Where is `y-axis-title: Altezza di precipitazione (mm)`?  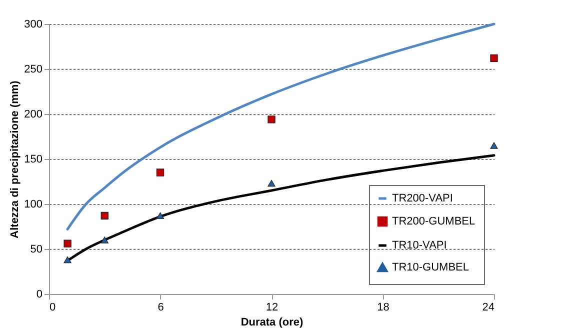 y-axis-title: Altezza di precipitazione (mm) is located at coordinates (15, 159).